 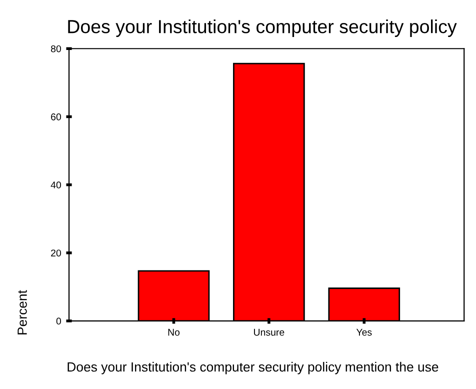 What do you see at coordinates (22, 312) in the screenshot?
I see `y-axis-title: Percent` at bounding box center [22, 312].